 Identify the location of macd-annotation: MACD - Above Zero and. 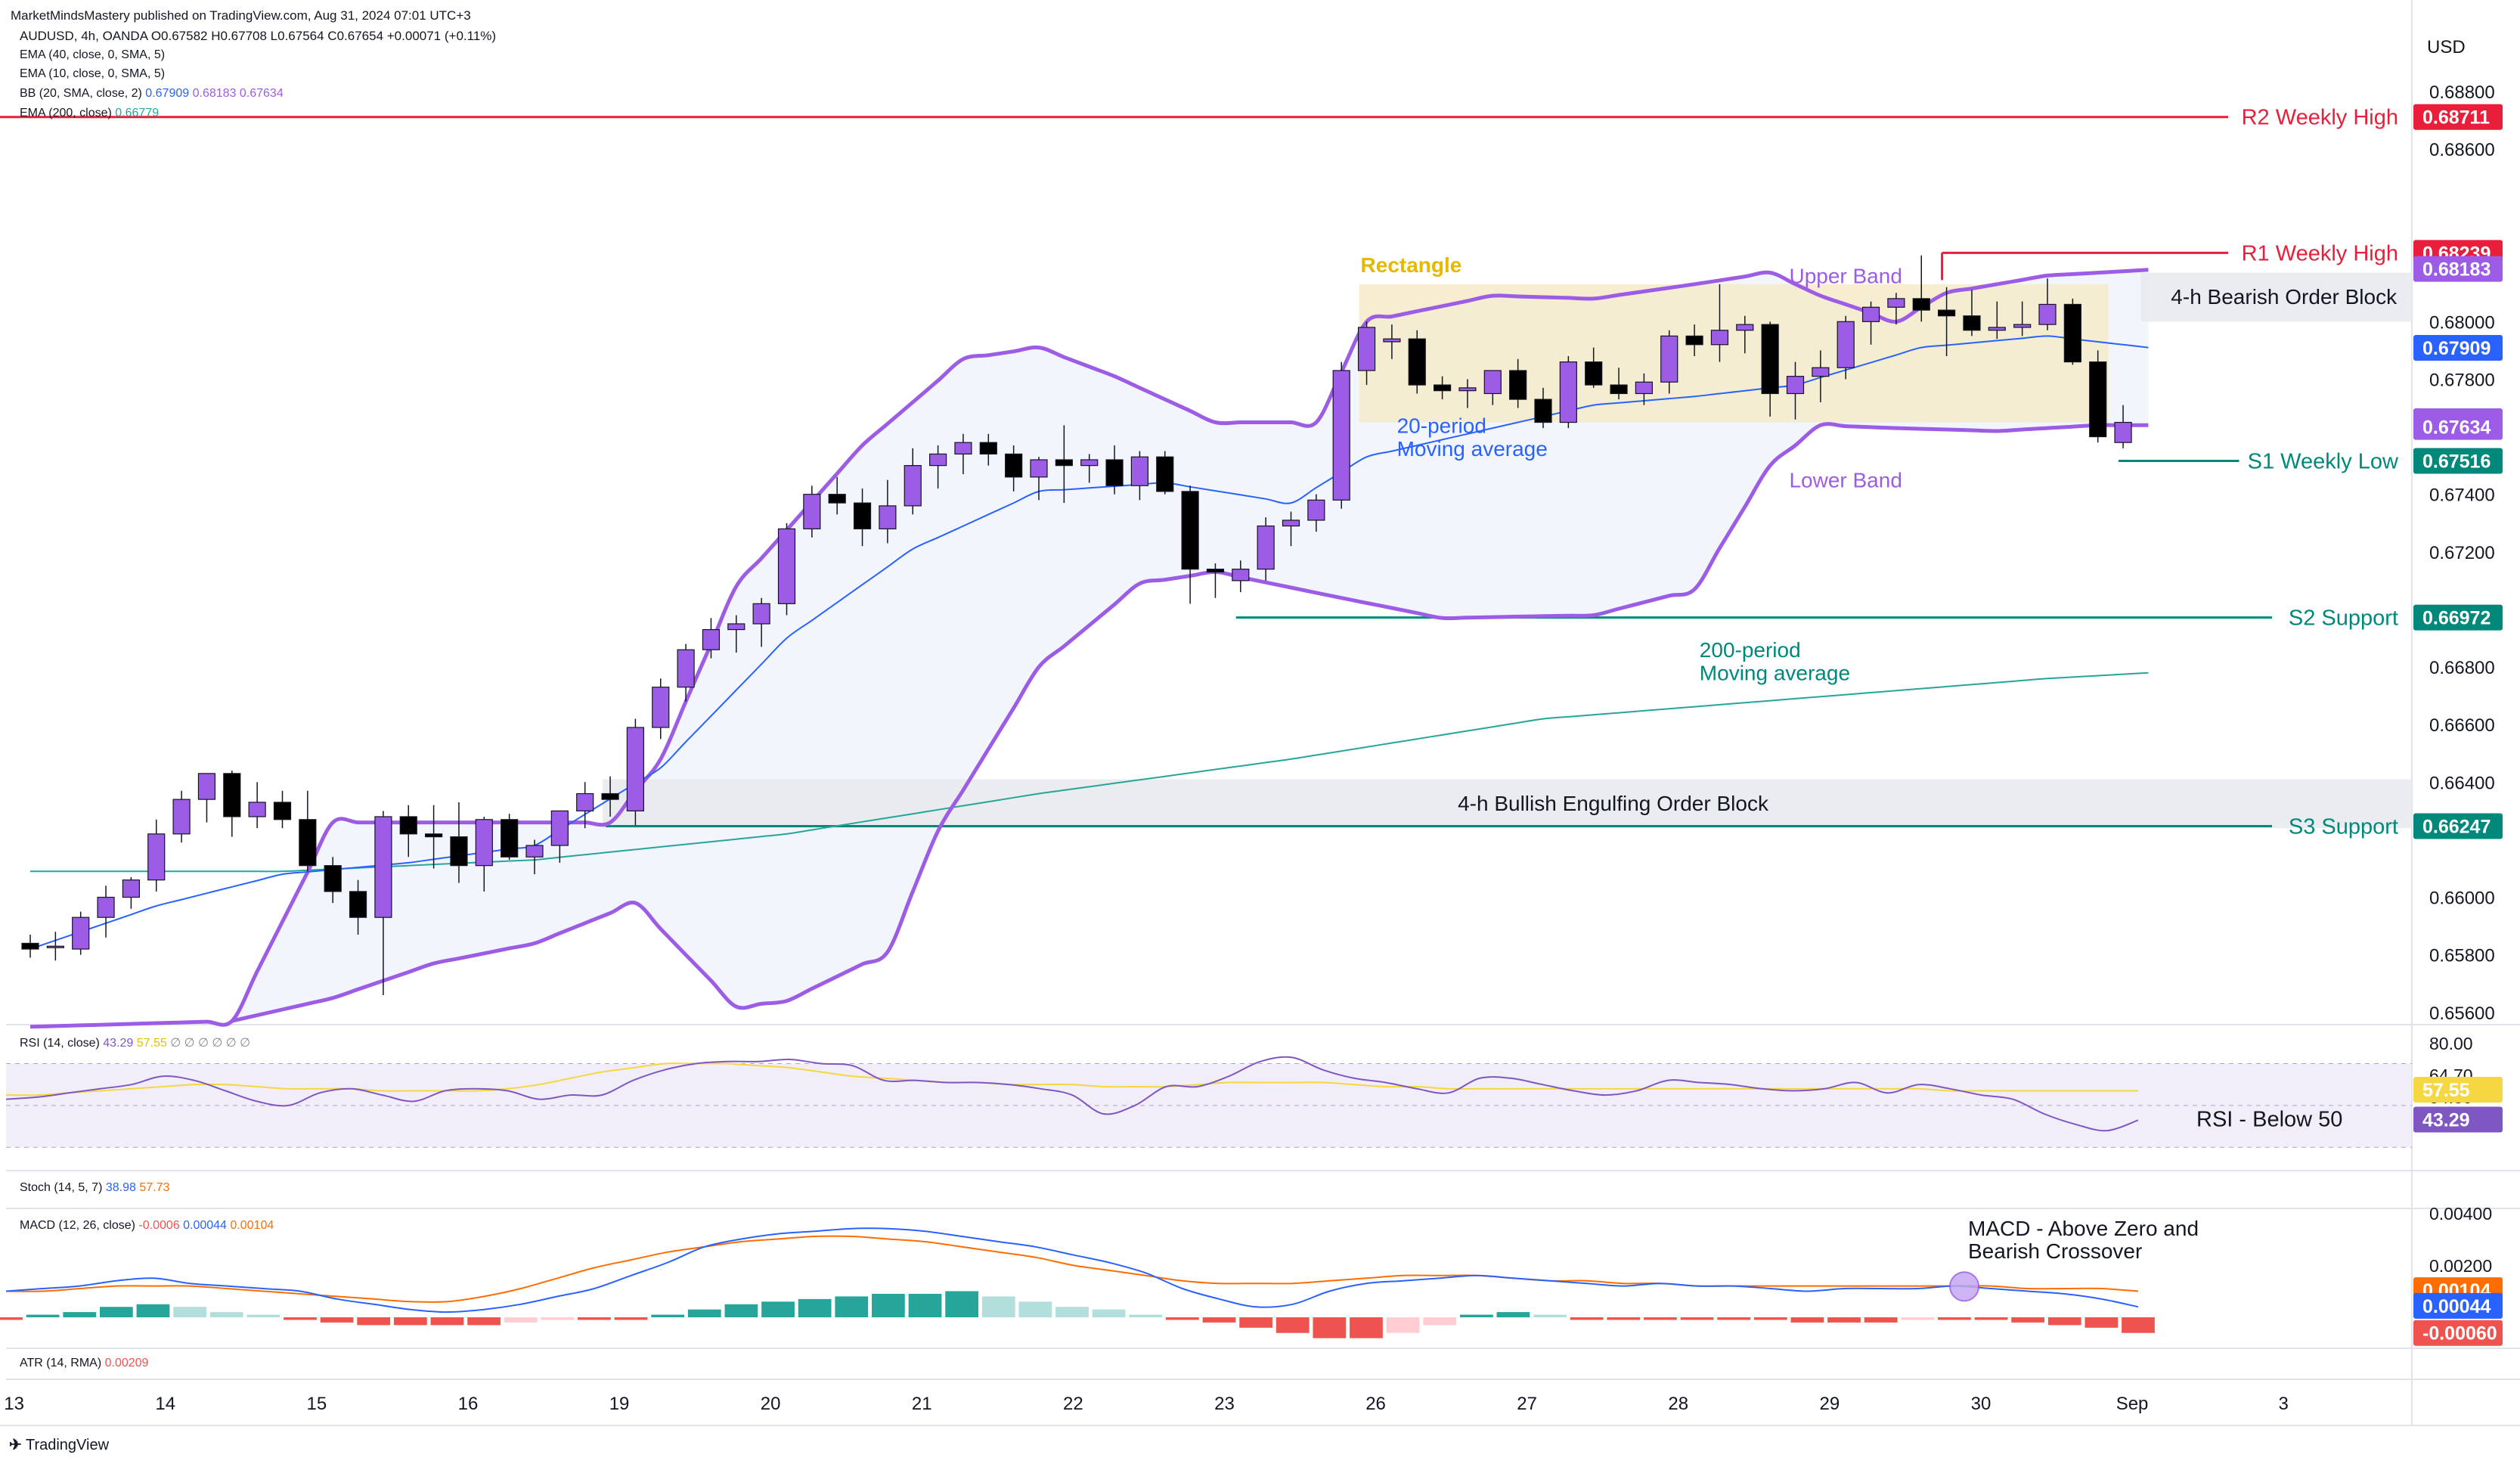
(2083, 1228).